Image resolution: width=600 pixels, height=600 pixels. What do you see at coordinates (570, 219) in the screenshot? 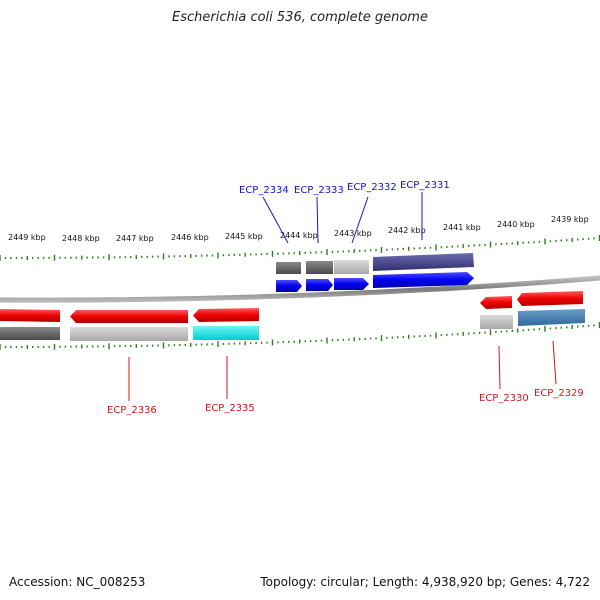
I see `scale-label: 2439 kbp` at bounding box center [570, 219].